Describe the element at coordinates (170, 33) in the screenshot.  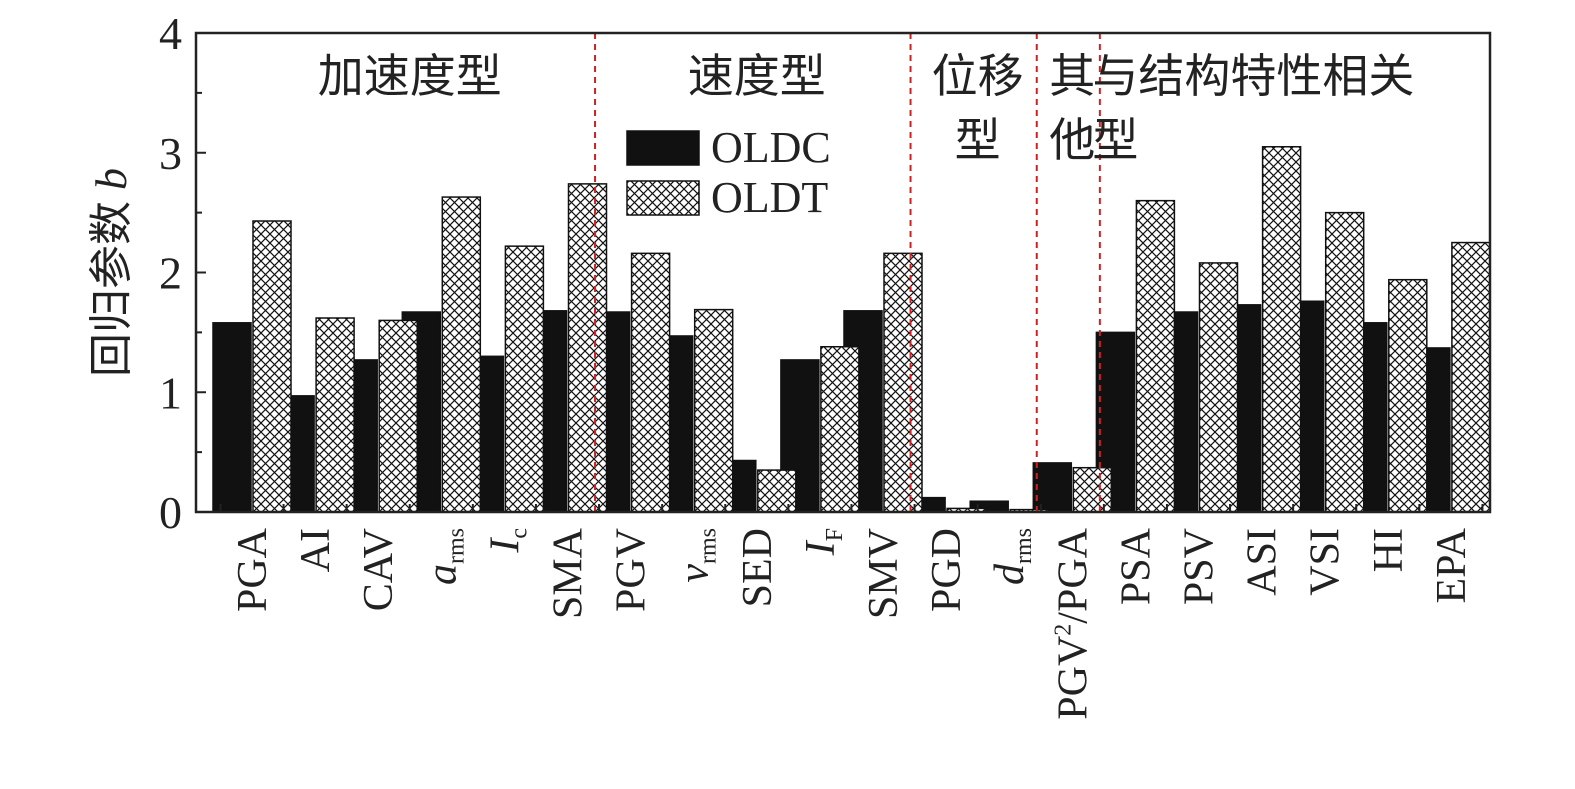
I see `y-tick-label: 4` at that location.